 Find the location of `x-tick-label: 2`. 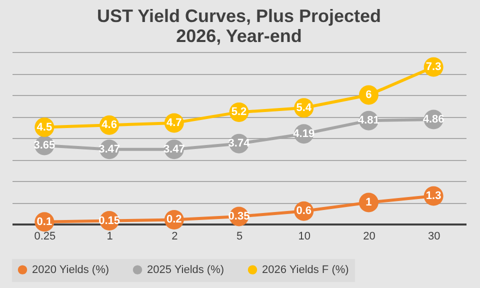

x-tick-label: 2 is located at coordinates (175, 236).